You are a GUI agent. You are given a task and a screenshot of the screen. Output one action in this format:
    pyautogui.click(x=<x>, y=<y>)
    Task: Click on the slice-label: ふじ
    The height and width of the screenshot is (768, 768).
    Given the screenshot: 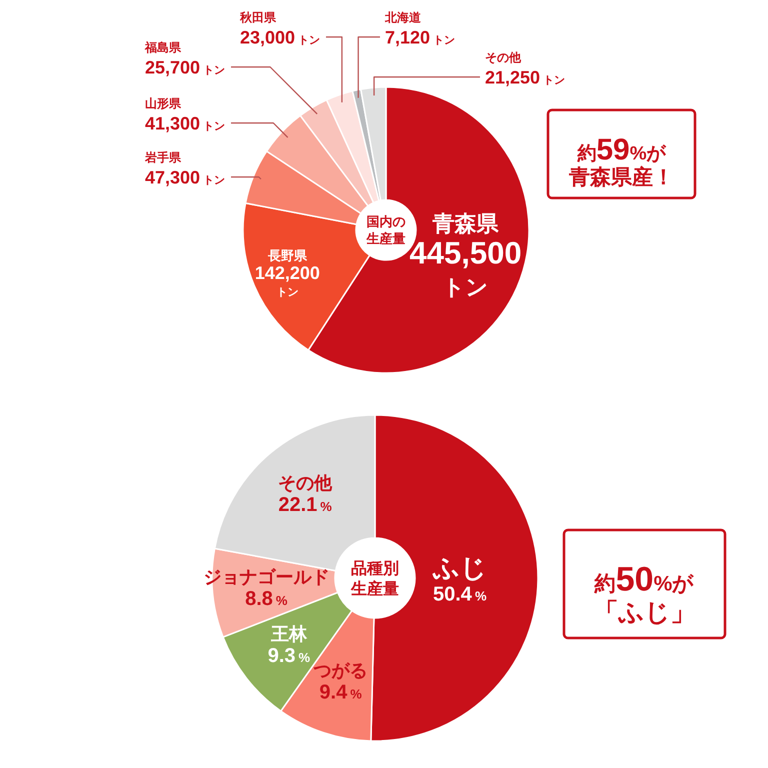 What is the action you would take?
    pyautogui.click(x=459, y=567)
    